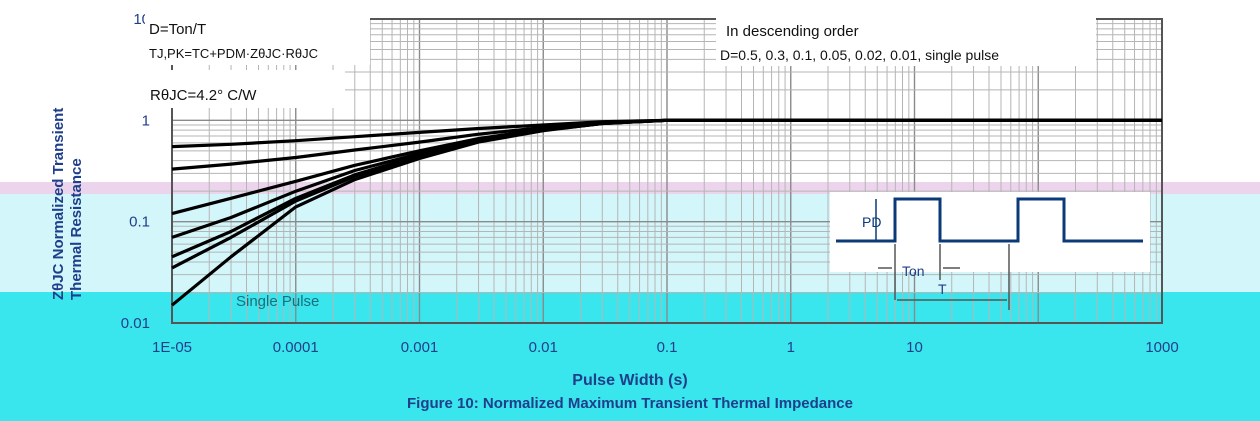 The image size is (1260, 421). I want to click on order-box, so click(906, 40).